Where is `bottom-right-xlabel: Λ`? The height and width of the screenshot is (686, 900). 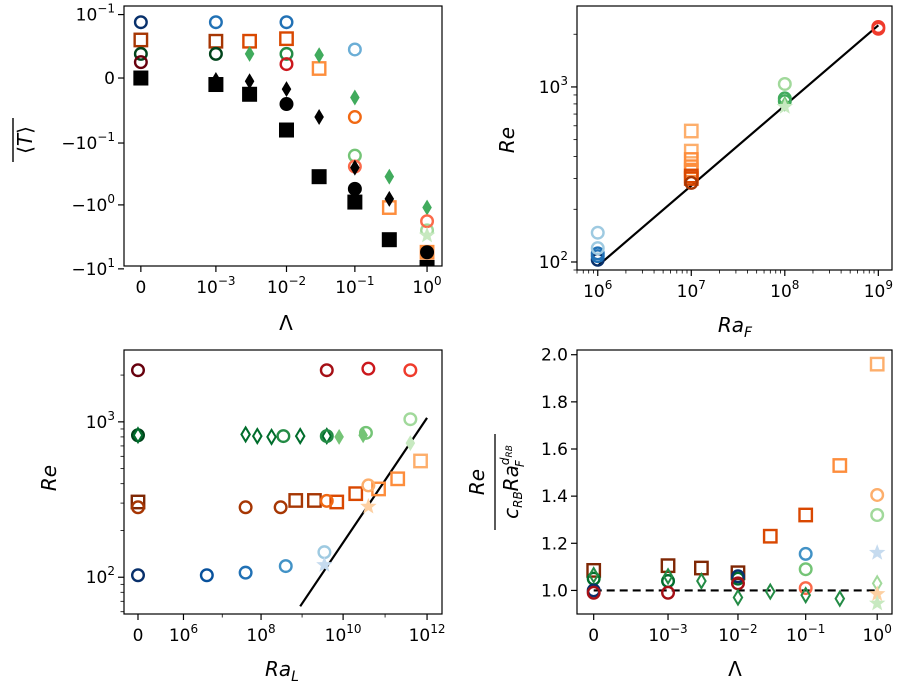 bottom-right-xlabel: Λ is located at coordinates (735, 669).